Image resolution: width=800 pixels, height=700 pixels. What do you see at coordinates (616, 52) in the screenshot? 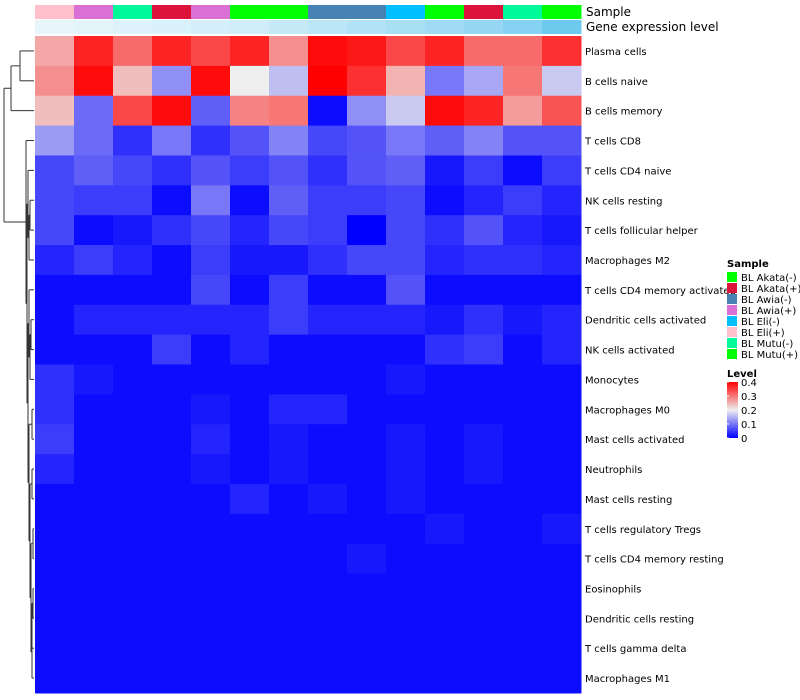
I see `row-label: Plasma cells` at bounding box center [616, 52].